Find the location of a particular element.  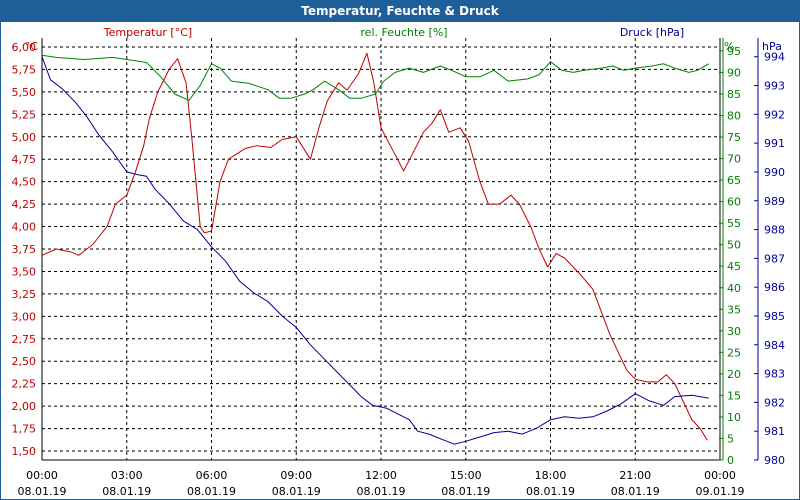

pressure-tick-label: 984 is located at coordinates (774, 345).